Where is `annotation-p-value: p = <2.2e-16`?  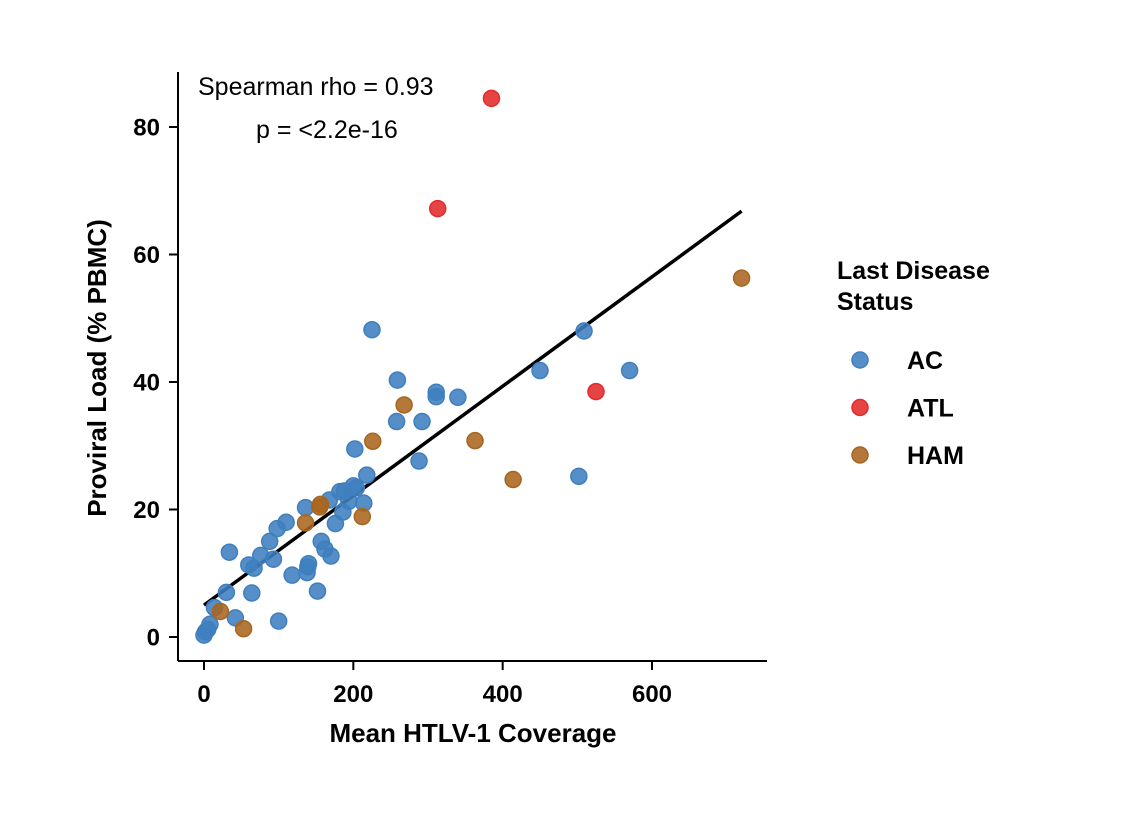 annotation-p-value: p = <2.2e-16 is located at coordinates (327, 130).